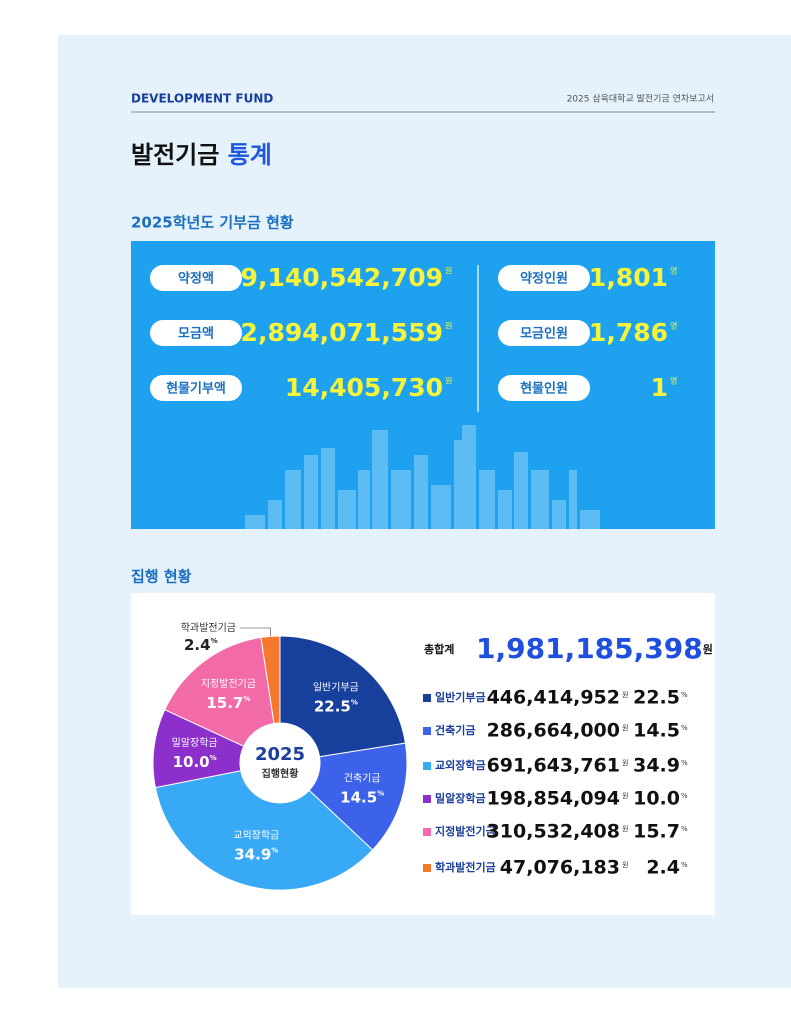 This screenshot has width=791, height=1024. I want to click on slice-percent: 15.7%, so click(228, 703).